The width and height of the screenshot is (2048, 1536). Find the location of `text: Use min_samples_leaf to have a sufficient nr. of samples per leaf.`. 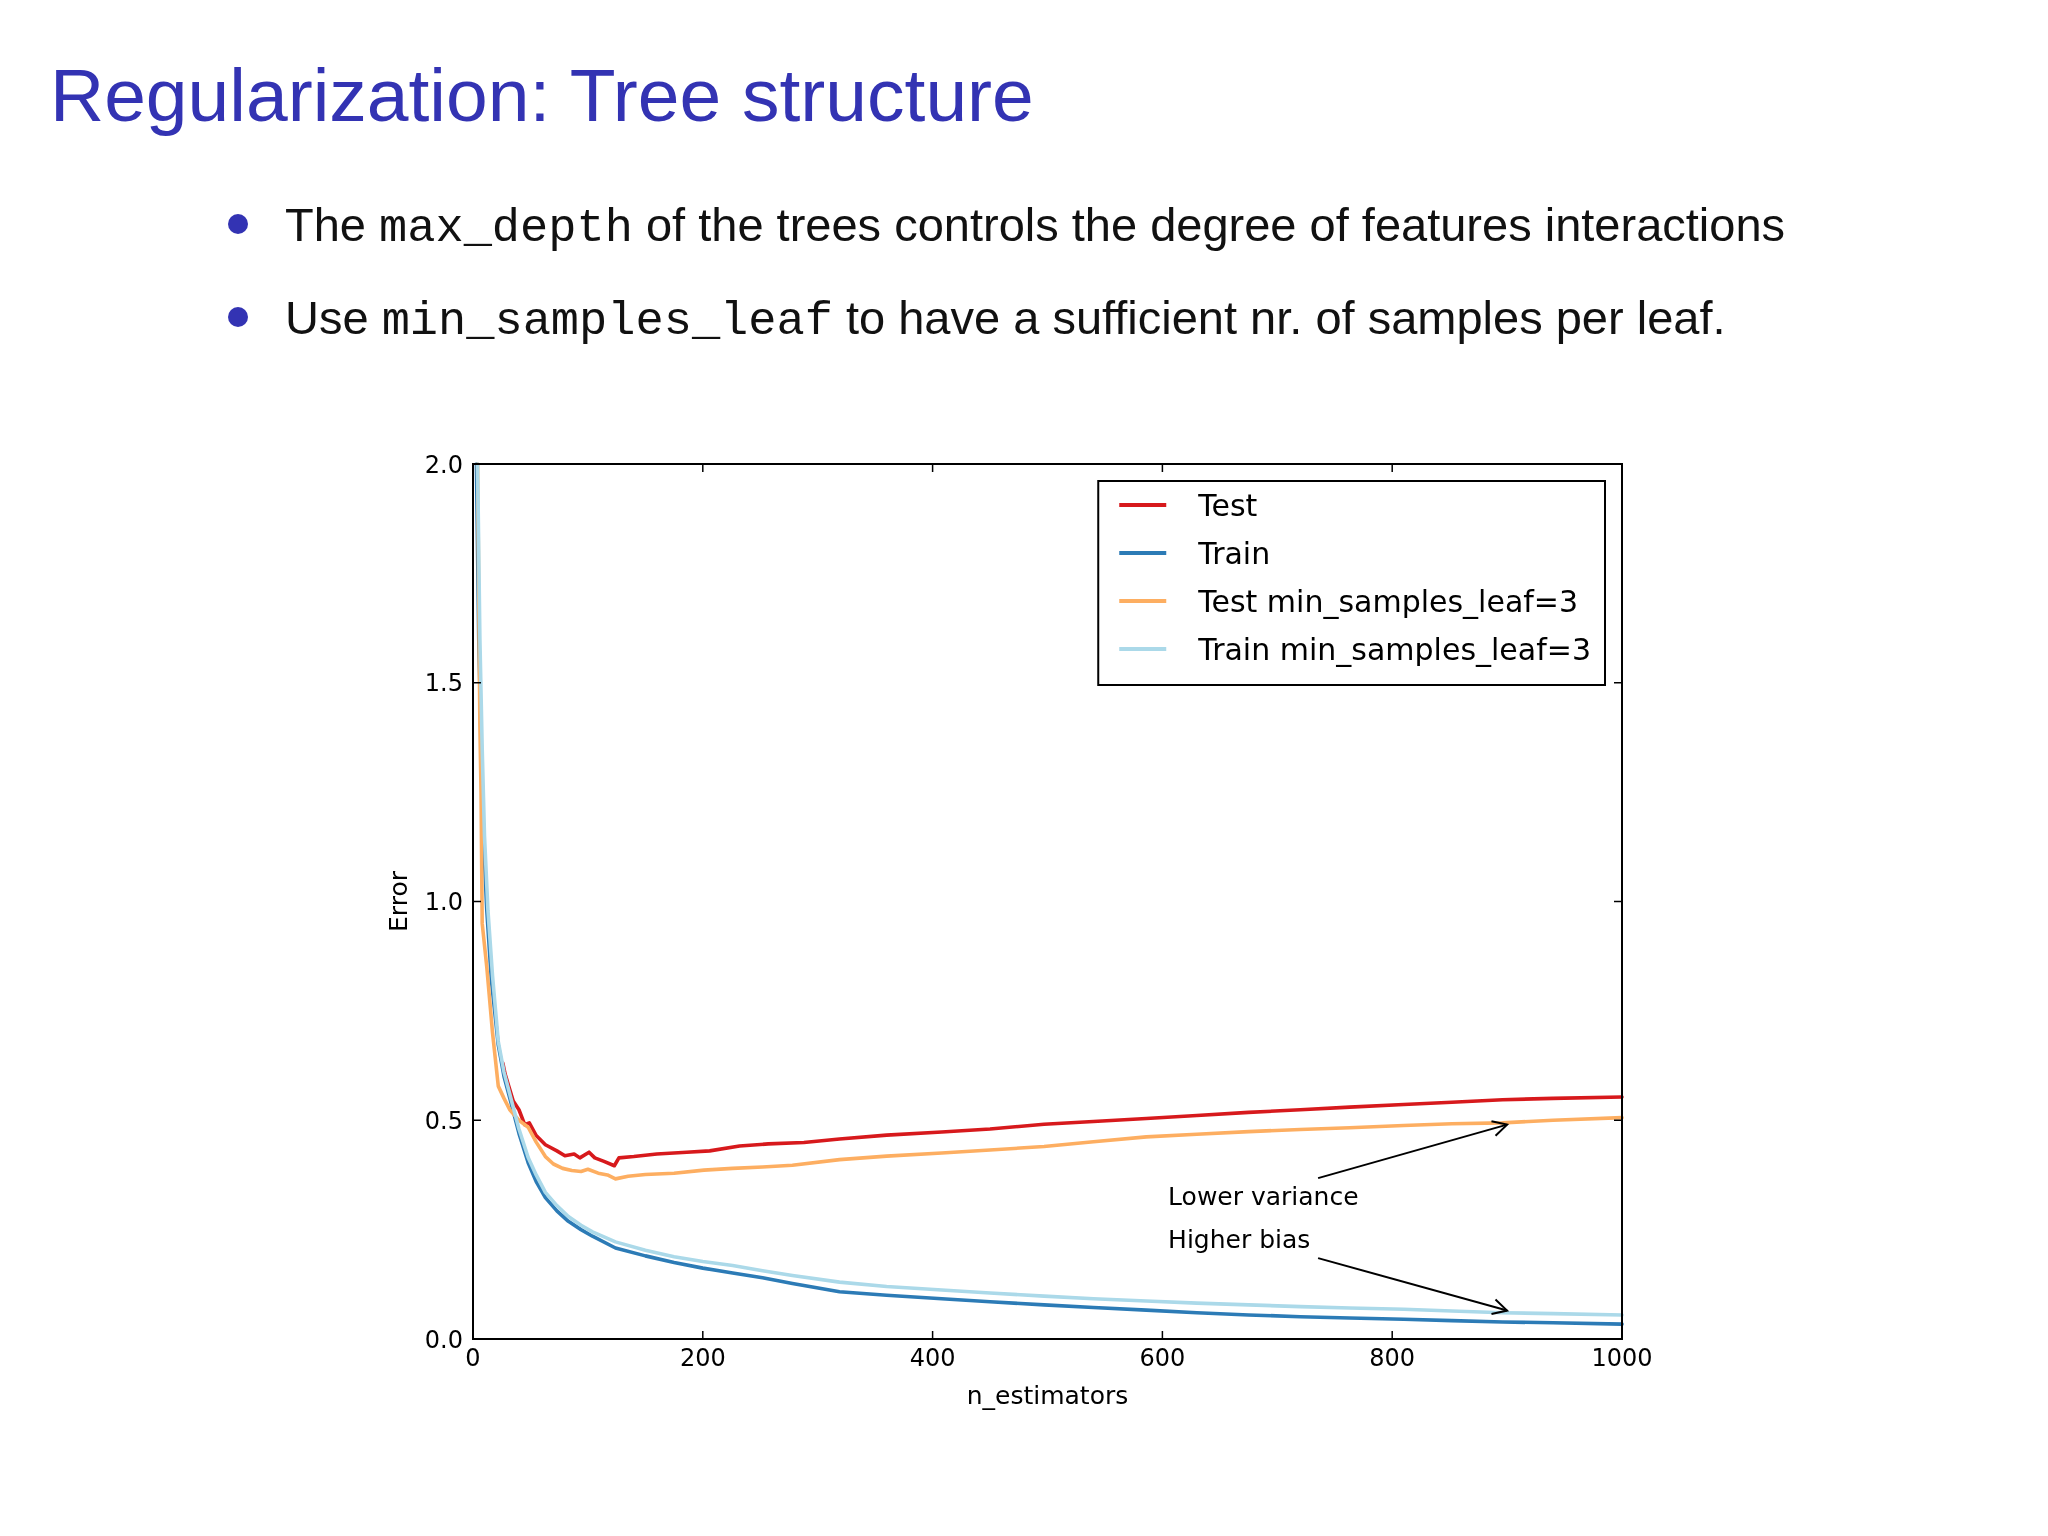

text: Use min_samples_leaf to have a sufficient nr. of samples per leaf. is located at coordinates (1005, 319).